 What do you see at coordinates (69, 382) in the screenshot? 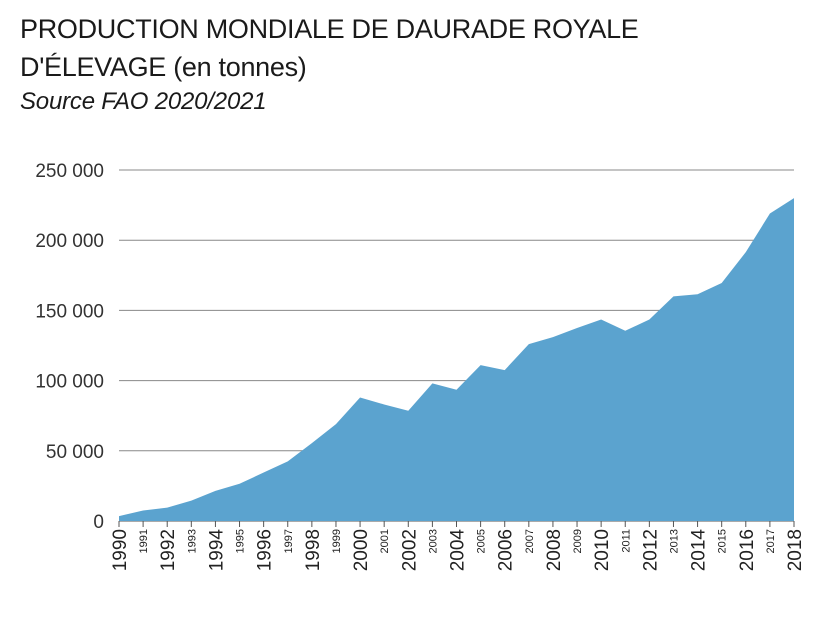
I see `y-tick-label: 100 000` at bounding box center [69, 382].